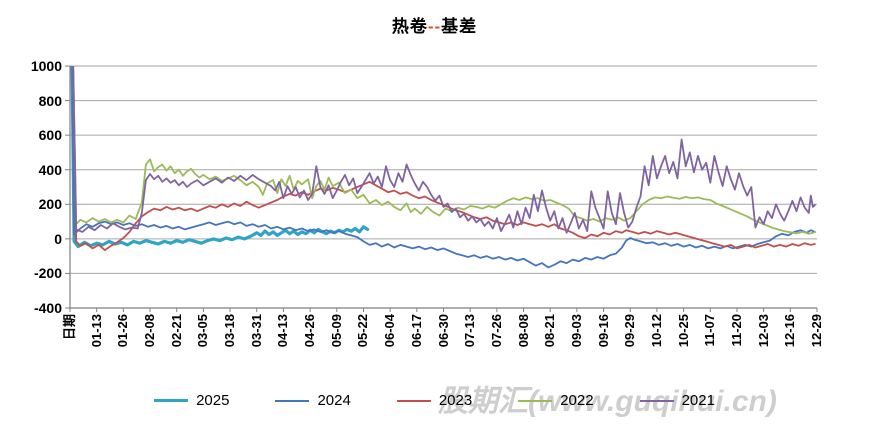  I want to click on x-tick-label: 03-05, so click(203, 331).